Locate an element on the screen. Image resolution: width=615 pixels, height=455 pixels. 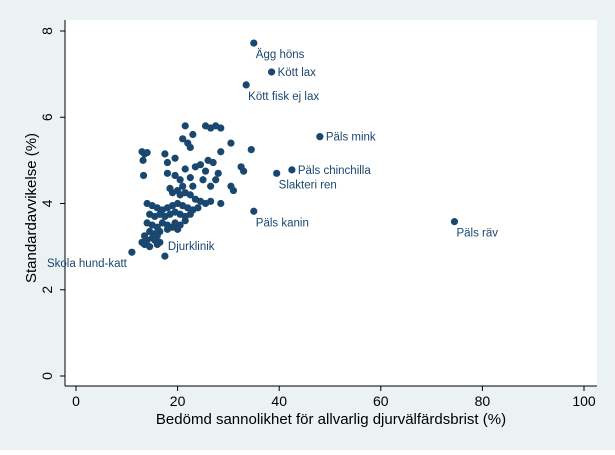
point-label: Päls kanin is located at coordinates (282, 223).